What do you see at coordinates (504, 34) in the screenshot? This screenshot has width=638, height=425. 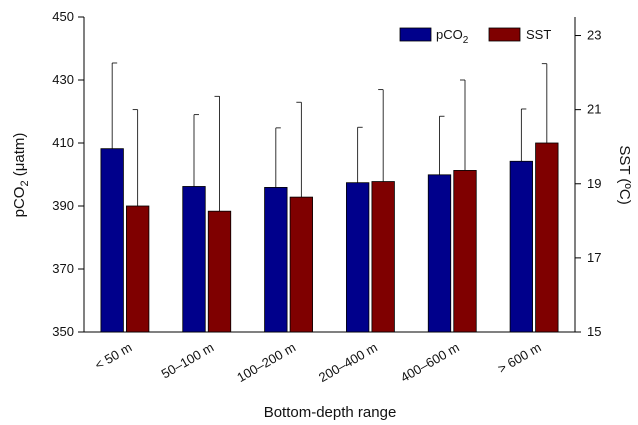 I see `legend-swatch-sst` at bounding box center [504, 34].